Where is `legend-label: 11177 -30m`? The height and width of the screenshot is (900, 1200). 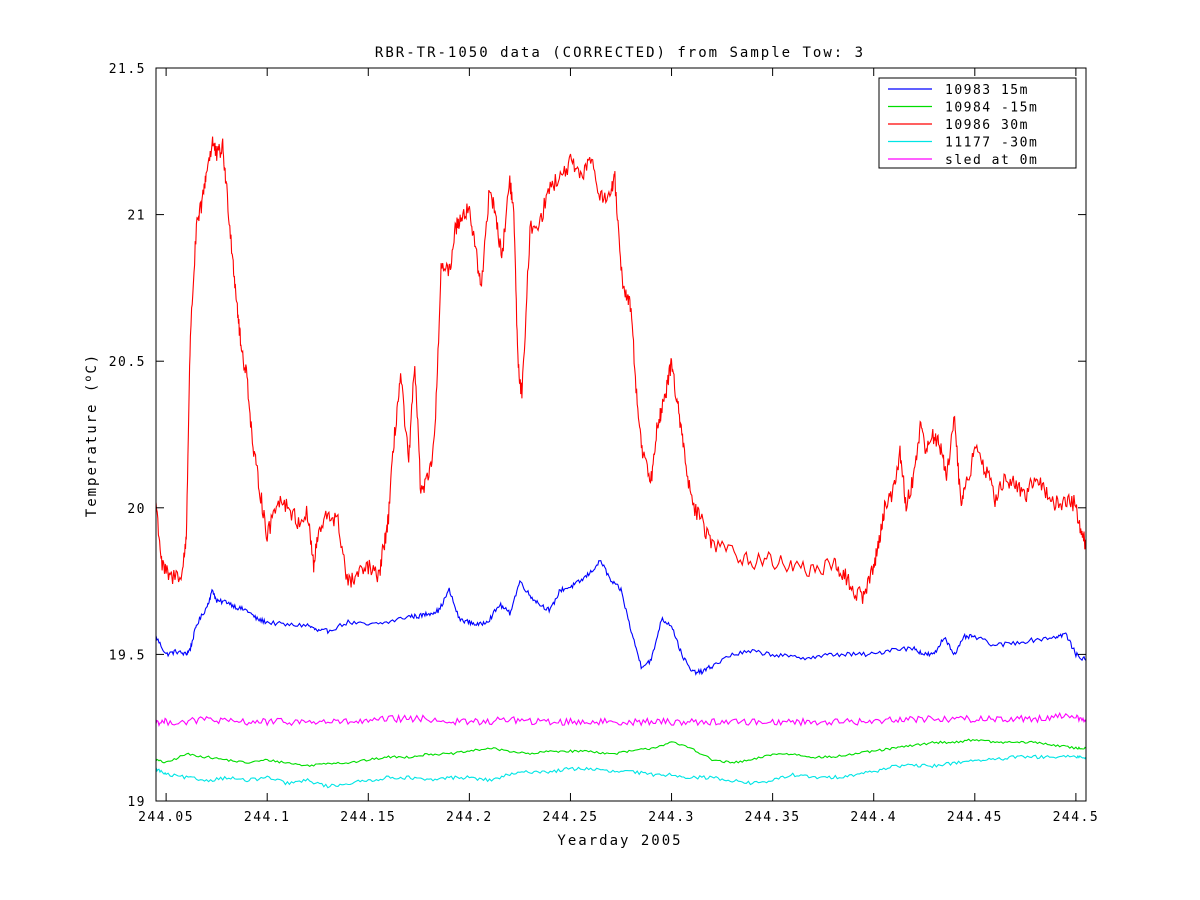
legend-label: 11177 -30m is located at coordinates (991, 143).